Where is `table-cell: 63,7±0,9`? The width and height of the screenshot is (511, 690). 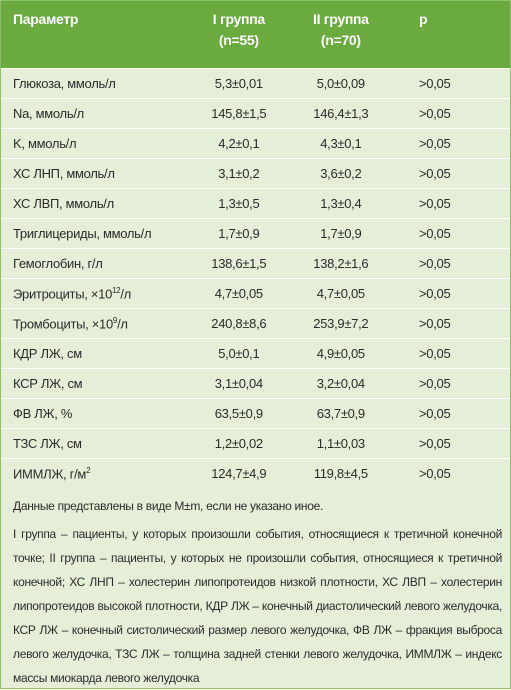 table-cell: 63,7±0,9 is located at coordinates (340, 413).